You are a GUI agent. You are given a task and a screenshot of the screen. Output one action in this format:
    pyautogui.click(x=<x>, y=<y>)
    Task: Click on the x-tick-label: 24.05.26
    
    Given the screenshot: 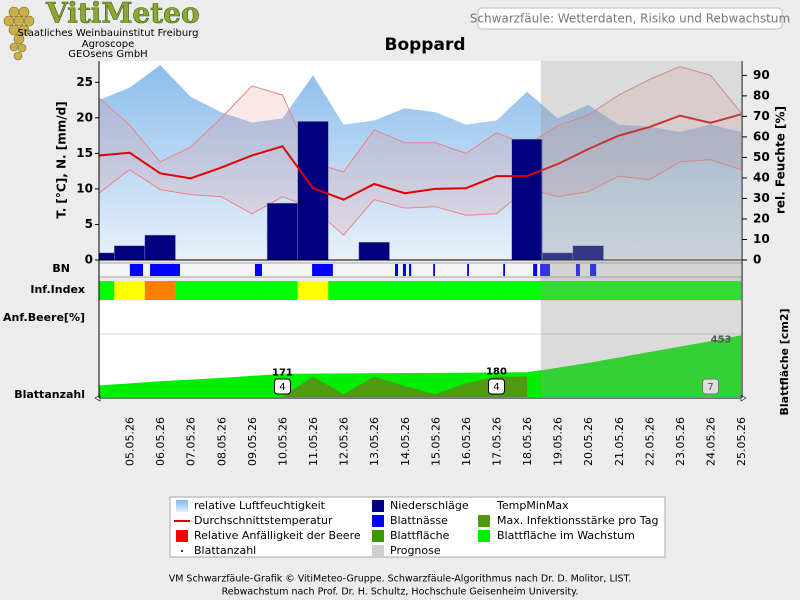 What is the action you would take?
    pyautogui.click(x=711, y=441)
    